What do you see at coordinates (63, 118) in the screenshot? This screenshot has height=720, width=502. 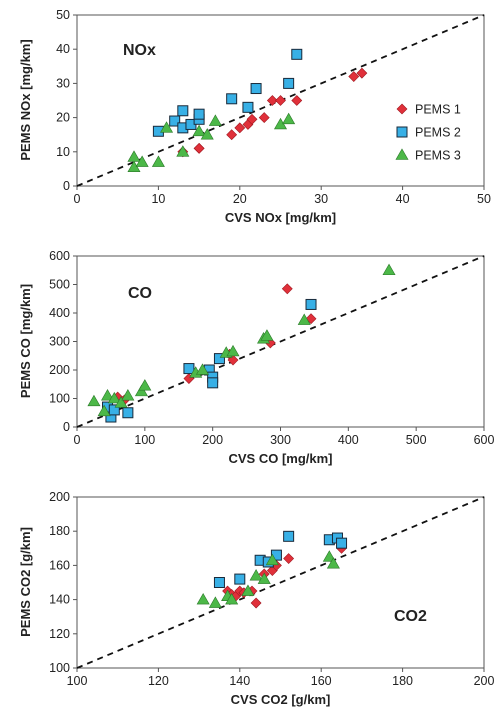 I see `y-tick-label: 20` at bounding box center [63, 118].